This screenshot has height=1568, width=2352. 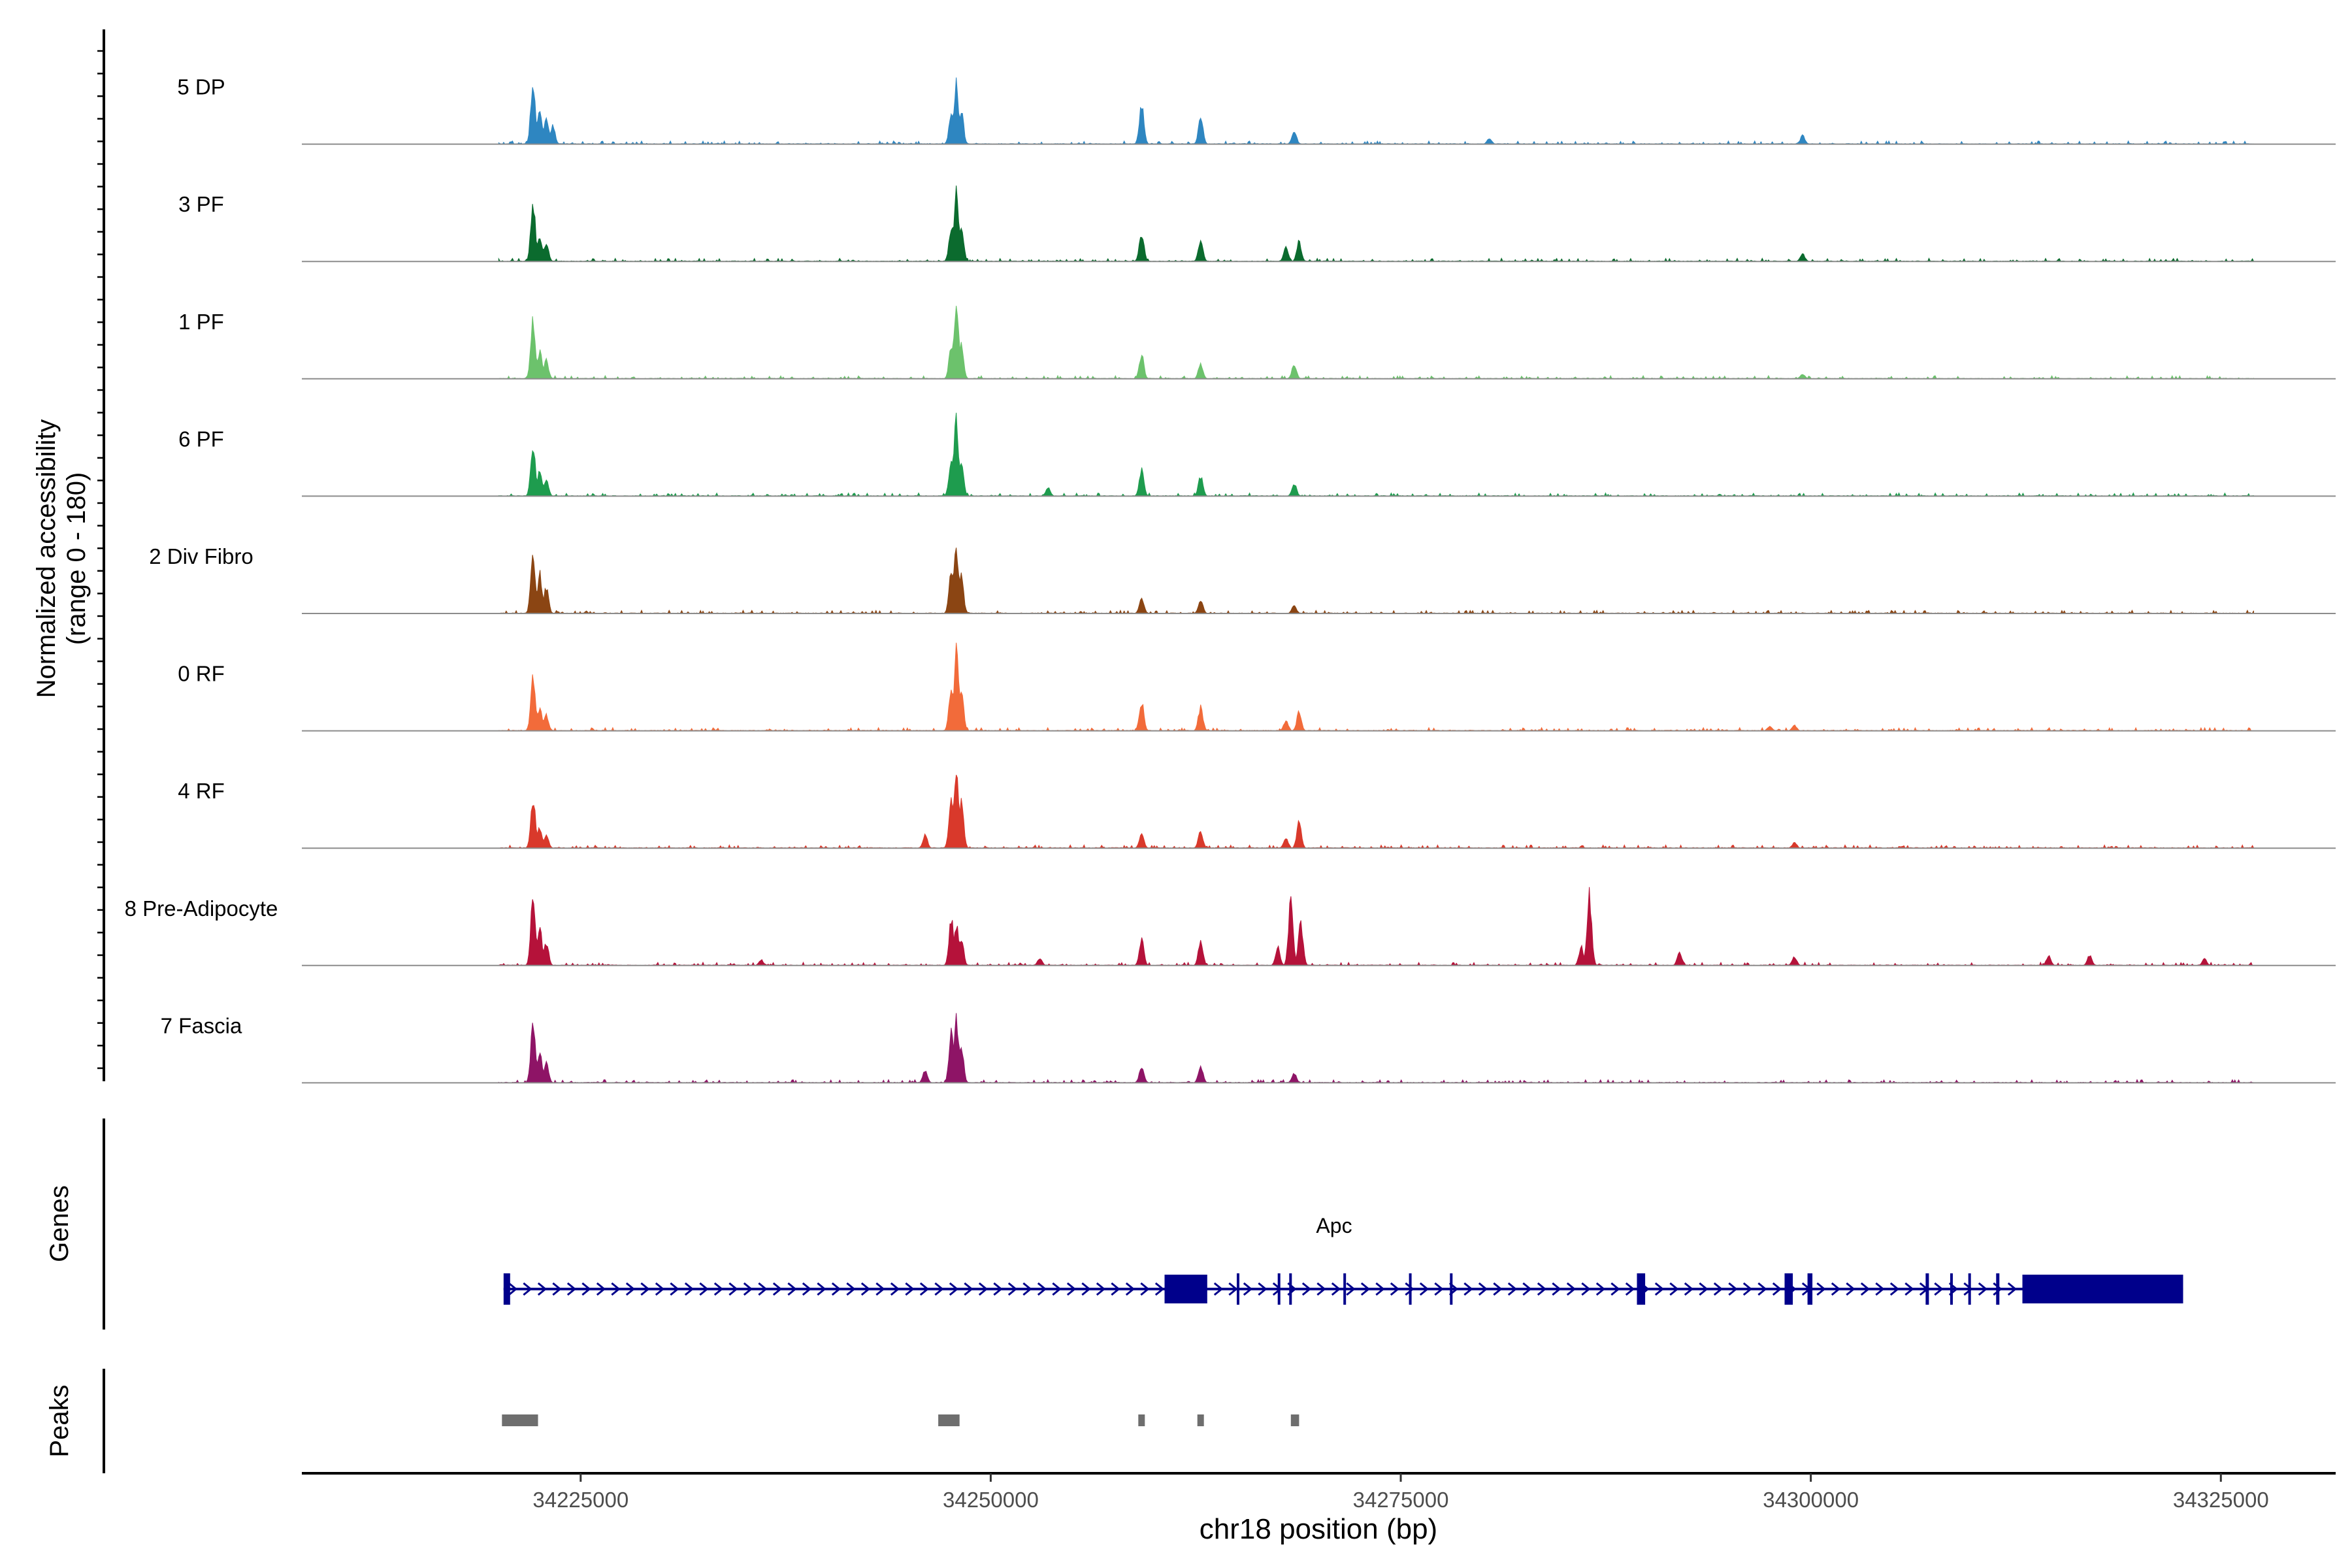 I want to click on track-3-pf: 3 PF, so click(x=1257, y=224).